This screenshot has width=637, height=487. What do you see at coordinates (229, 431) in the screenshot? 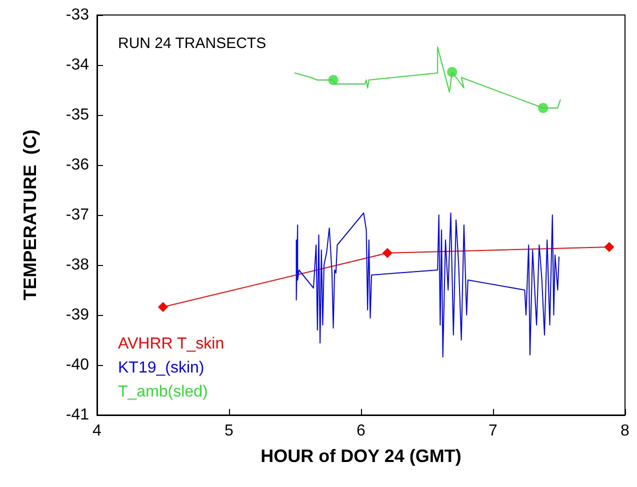
I see `x-tick-label: 5` at bounding box center [229, 431].